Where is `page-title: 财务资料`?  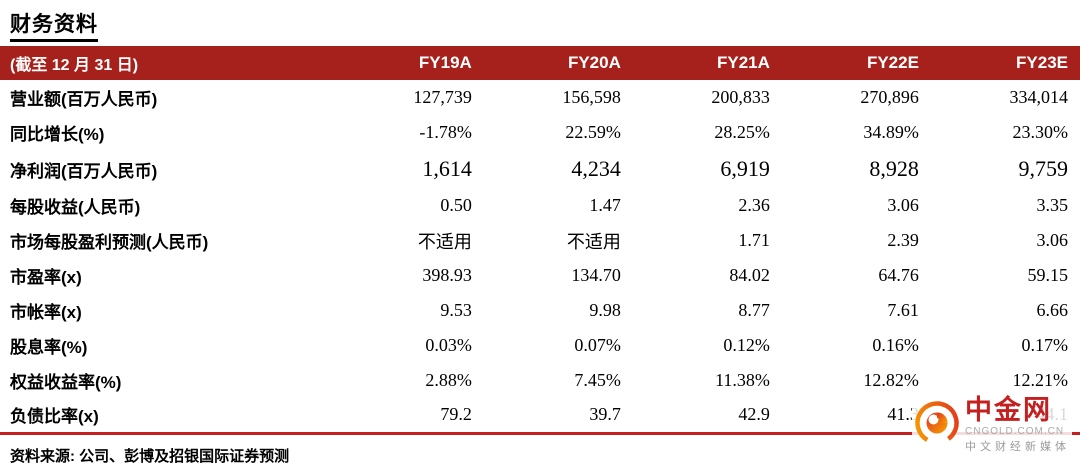 page-title: 财务资料 is located at coordinates (54, 25).